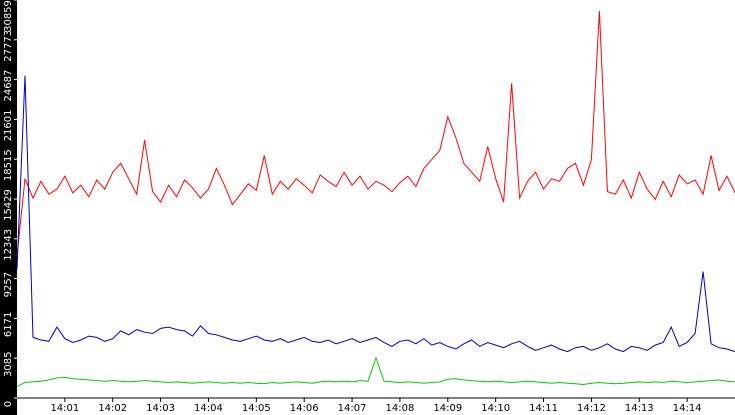 This screenshot has width=735, height=415. What do you see at coordinates (8, 284) in the screenshot?
I see `y-tick-label: 9257` at bounding box center [8, 284].